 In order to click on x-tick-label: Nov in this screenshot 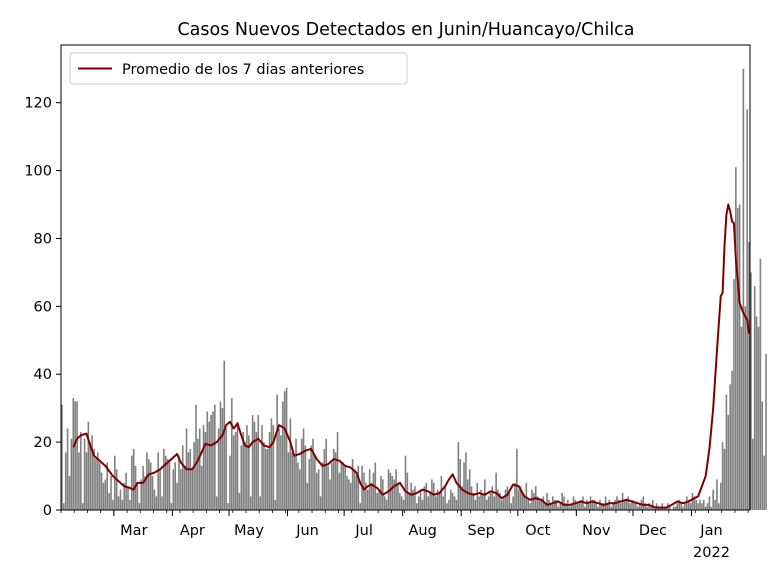, I will do `click(596, 531)`.